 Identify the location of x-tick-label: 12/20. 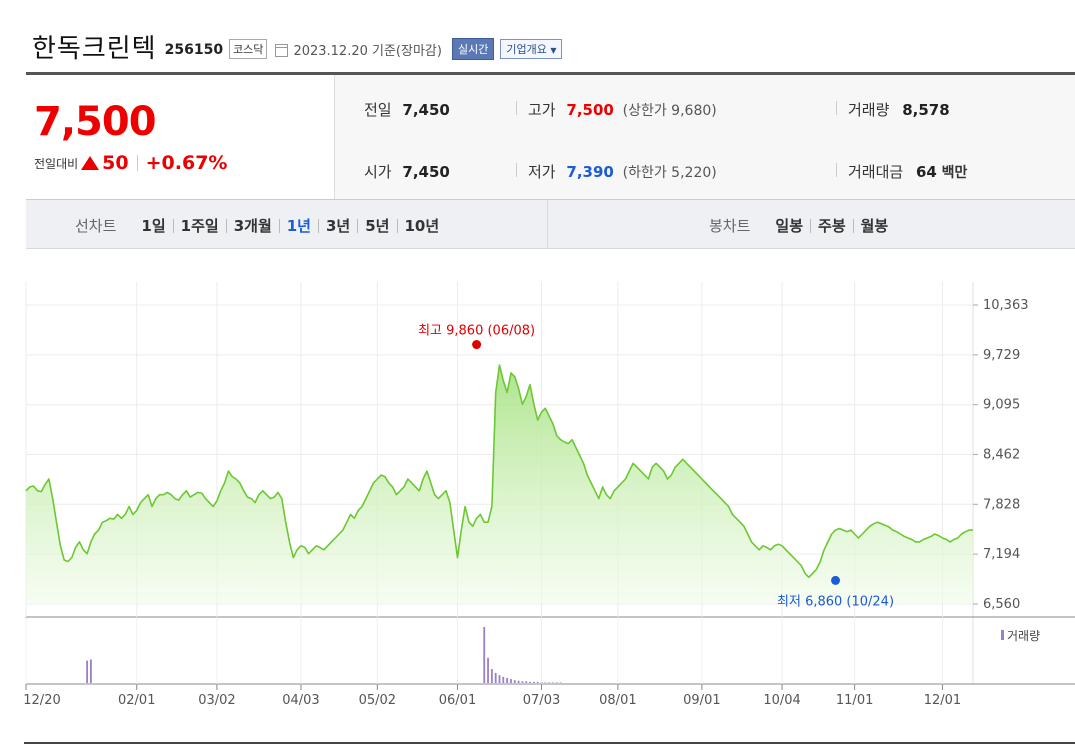
(41, 700).